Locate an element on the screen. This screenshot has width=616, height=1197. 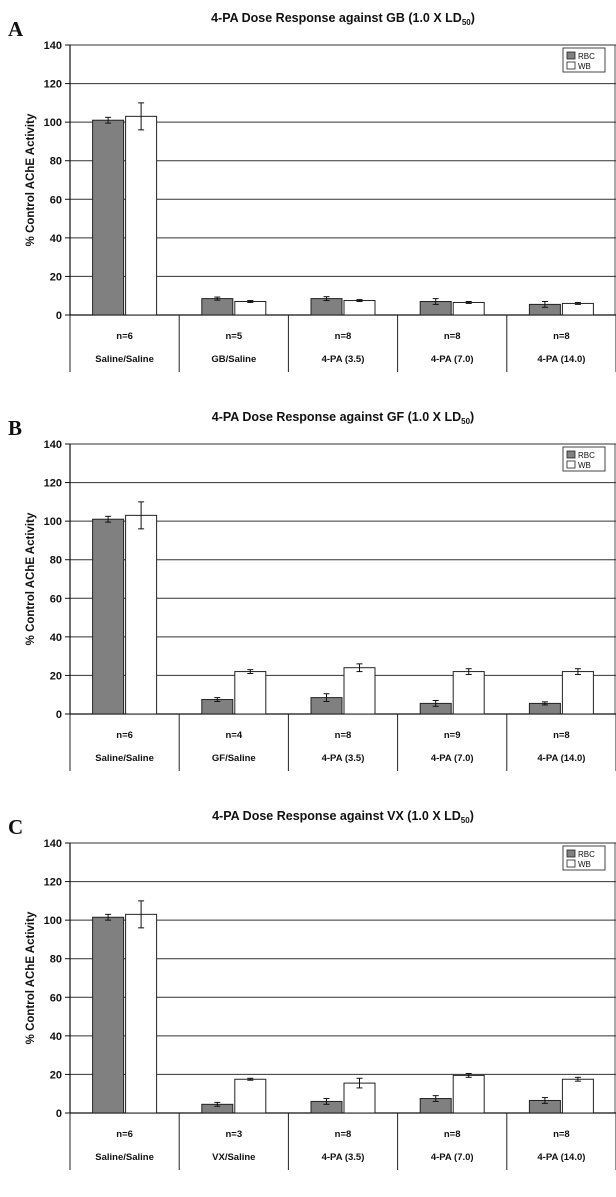
panel-letter: C is located at coordinates (15, 827).